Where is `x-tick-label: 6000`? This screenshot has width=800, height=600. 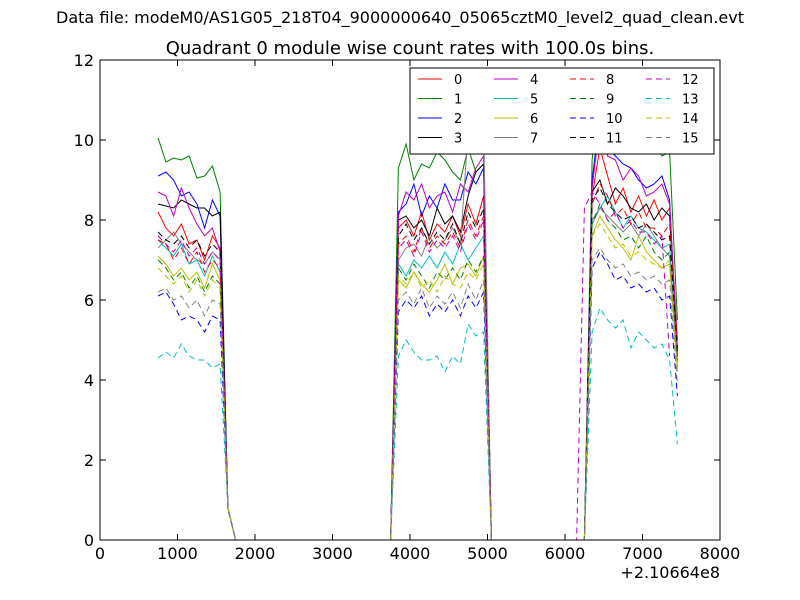 x-tick-label: 6000 is located at coordinates (565, 553).